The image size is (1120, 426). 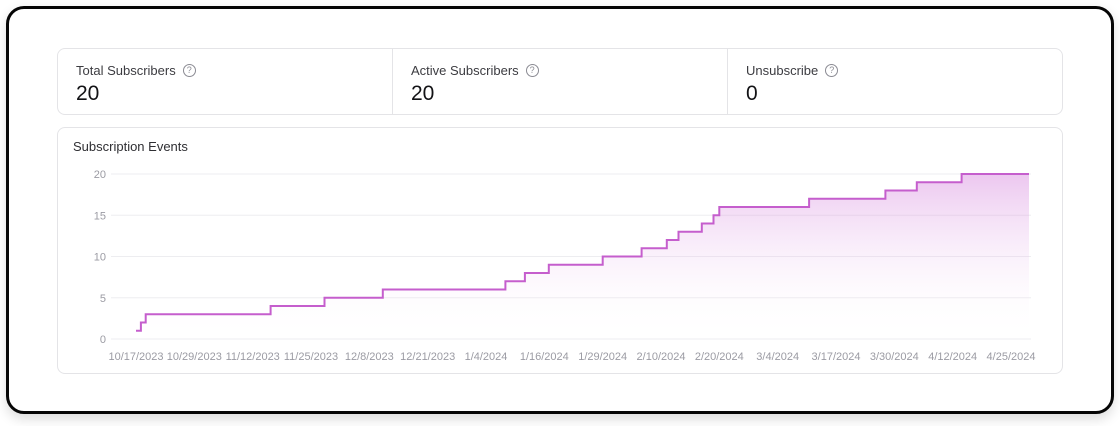 I want to click on x-axis-label: 2/10/2024, so click(x=661, y=357).